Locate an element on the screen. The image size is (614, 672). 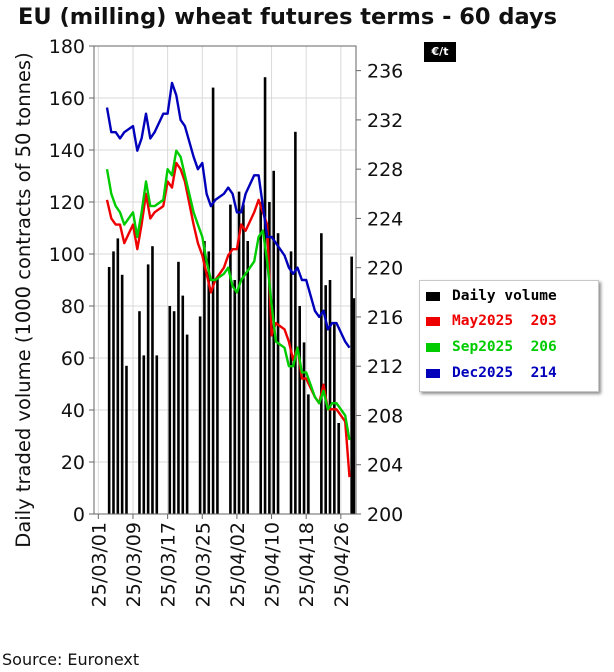
left-tick-label: 100 is located at coordinates (67, 255).